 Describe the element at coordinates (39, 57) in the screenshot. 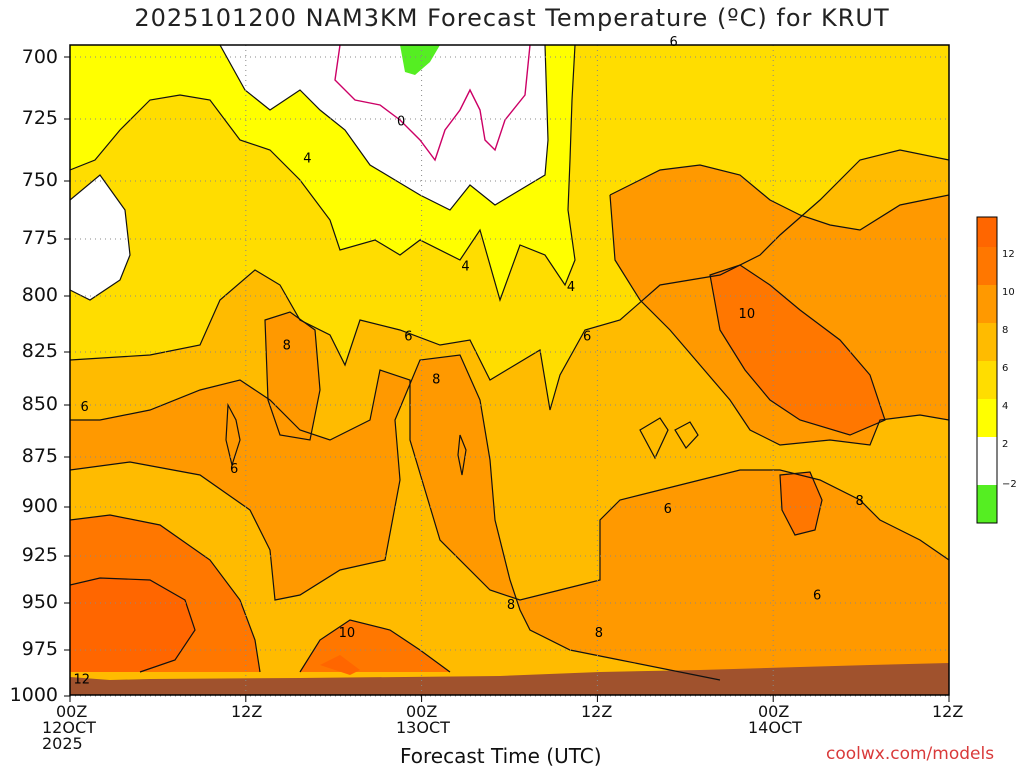

I see `y-tick-label: 700` at that location.